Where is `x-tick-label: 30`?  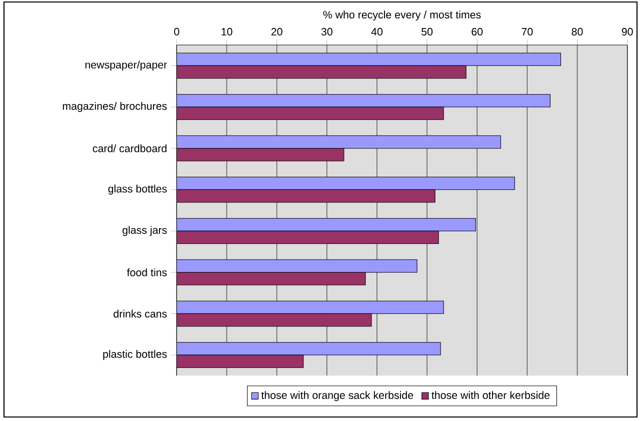
x-tick-label: 30 is located at coordinates (326, 32).